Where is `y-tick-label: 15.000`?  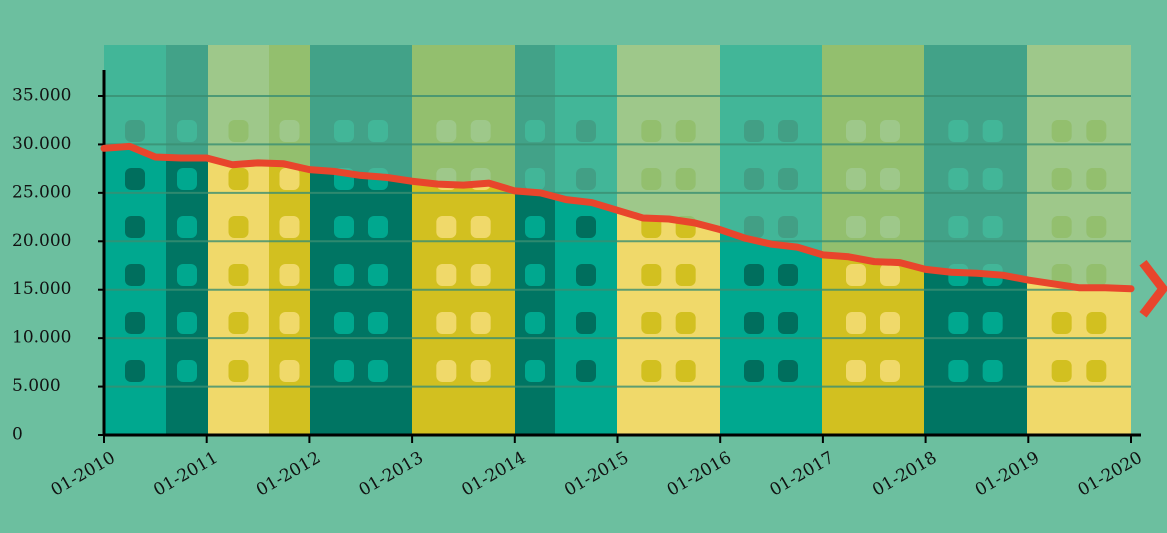 y-tick-label: 15.000 is located at coordinates (41, 289).